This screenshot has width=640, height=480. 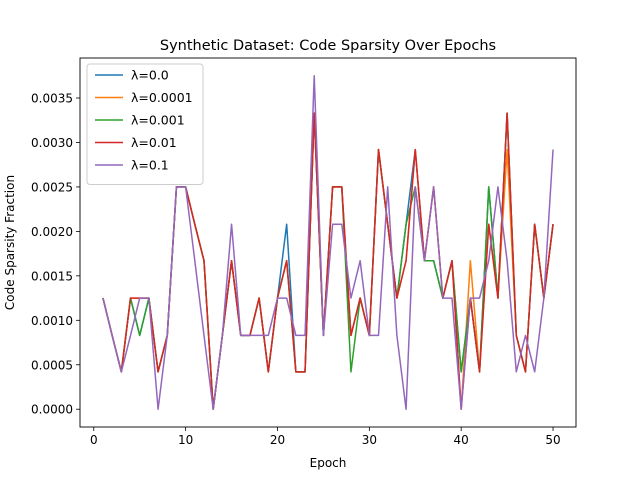 I want to click on legend-label: λ=0.0, so click(x=150, y=75).